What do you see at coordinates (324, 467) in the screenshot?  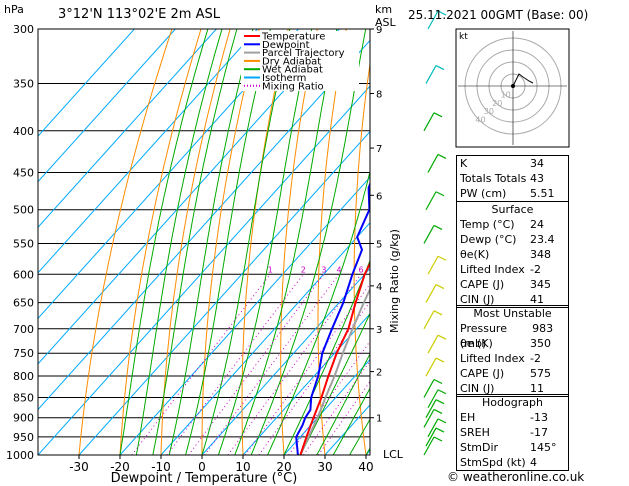 I see `x-tick-label: 30` at bounding box center [324, 467].